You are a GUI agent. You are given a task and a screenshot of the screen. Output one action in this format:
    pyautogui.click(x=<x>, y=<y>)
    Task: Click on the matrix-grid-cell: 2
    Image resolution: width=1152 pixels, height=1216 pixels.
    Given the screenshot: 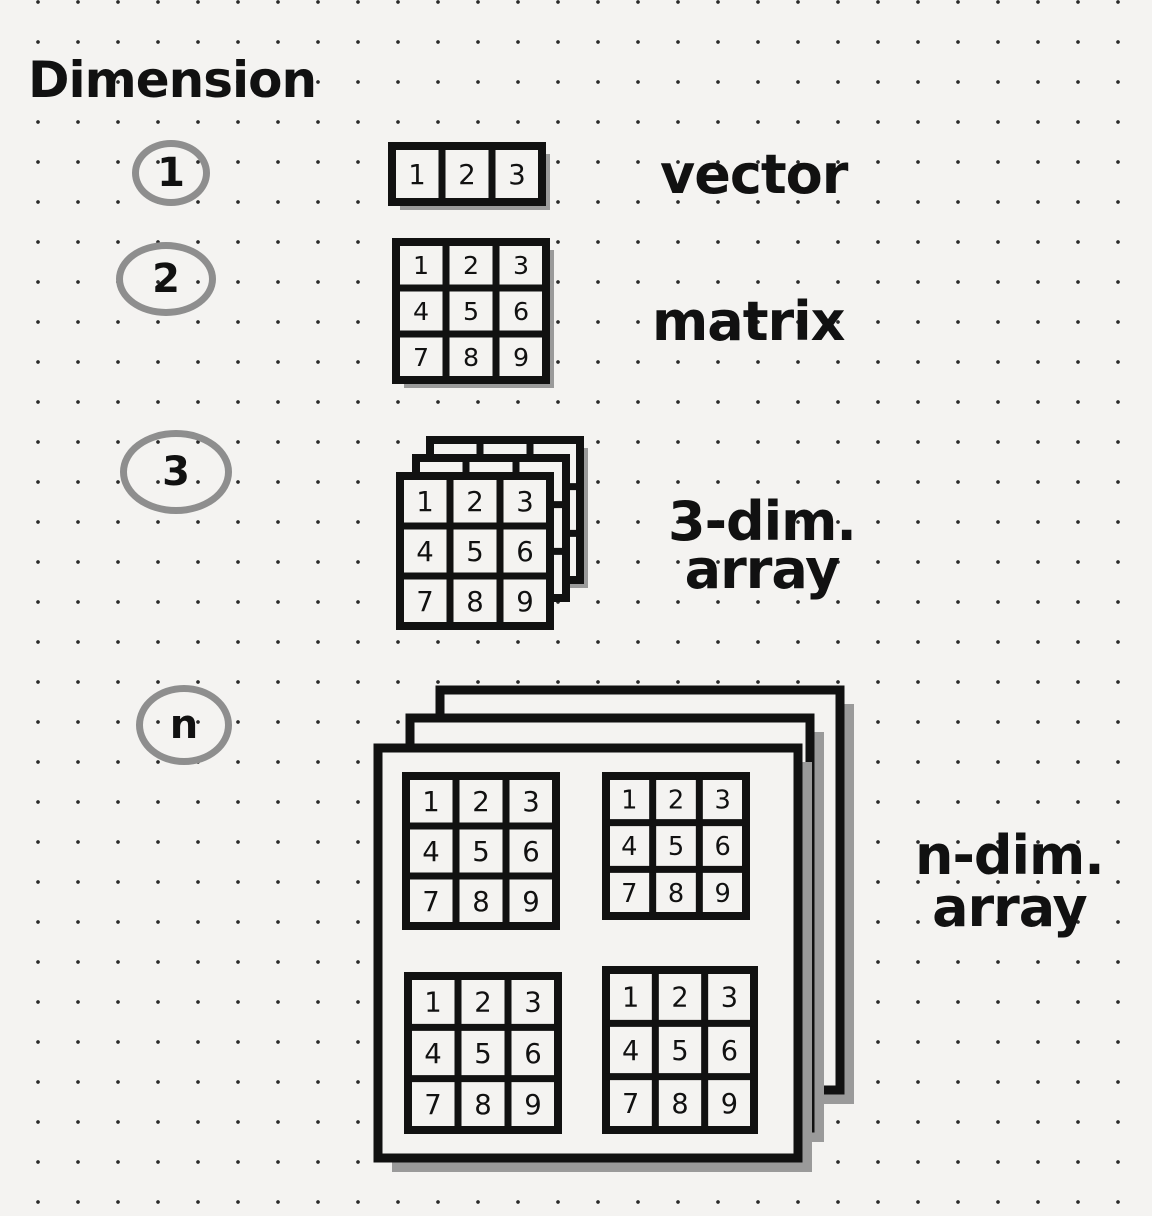 What is the action you would take?
    pyautogui.click(x=471, y=265)
    